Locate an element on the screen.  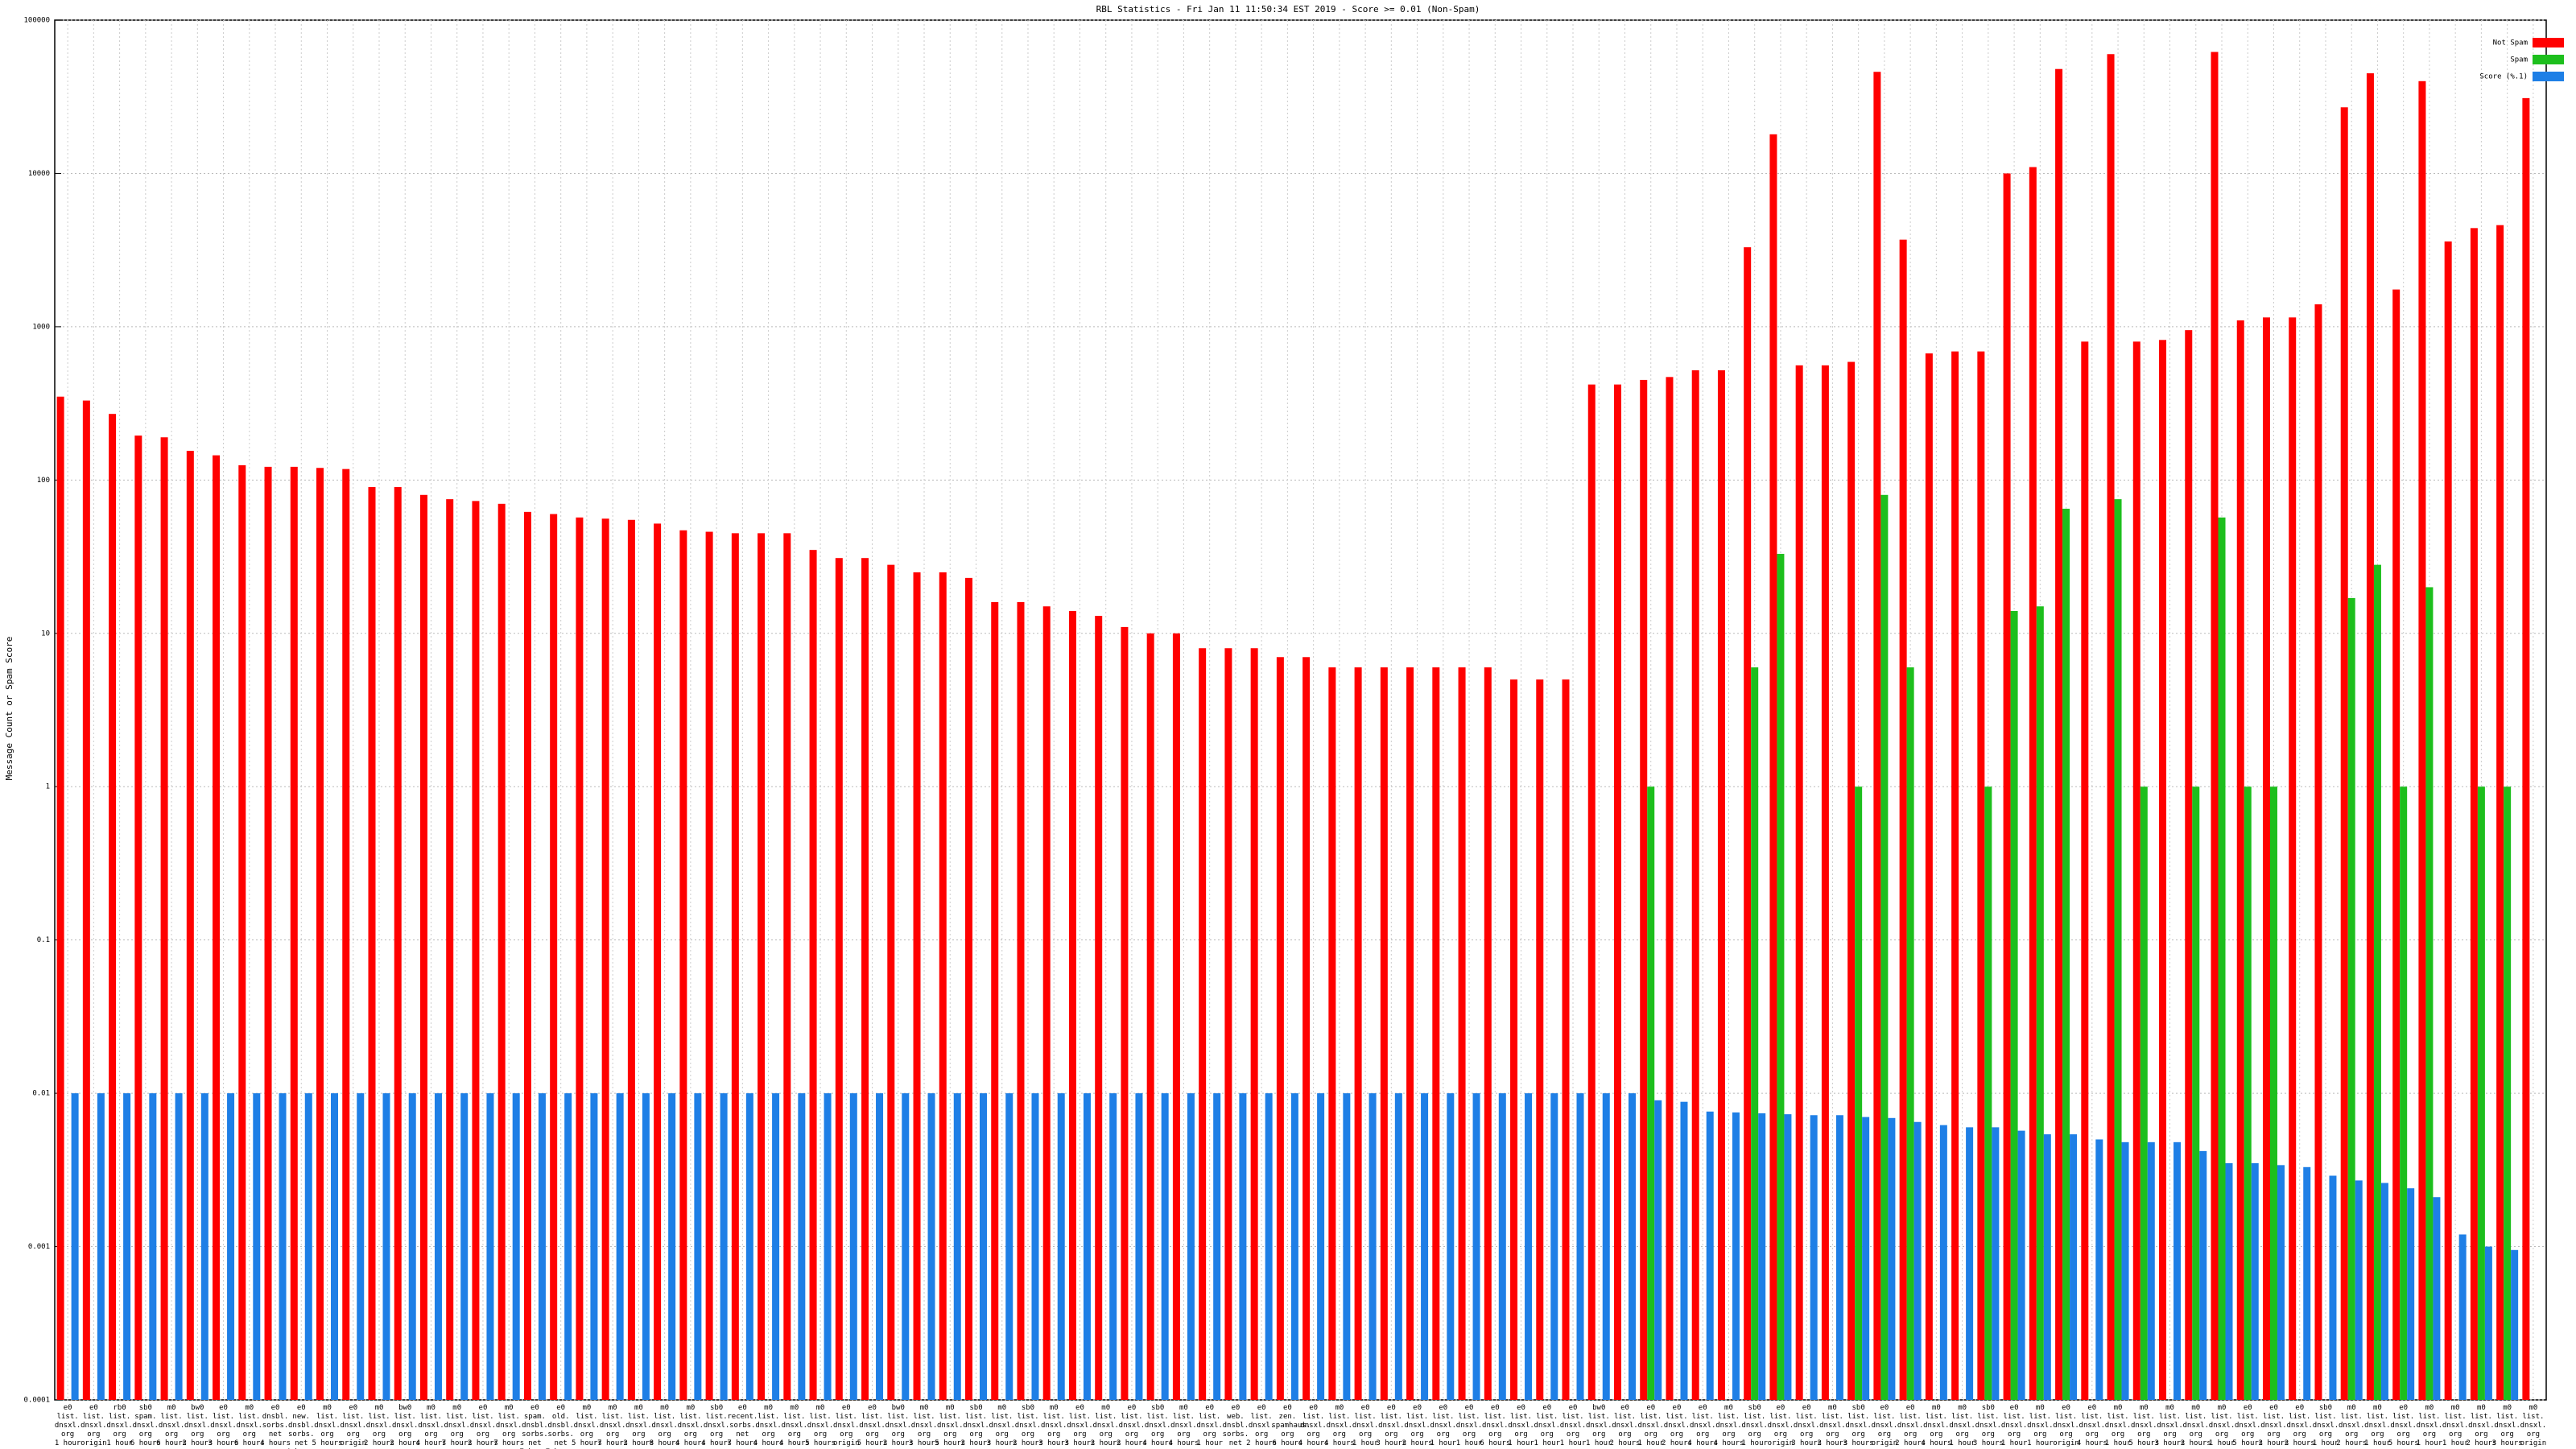
y-tick-label: 0.01 is located at coordinates (41, 1094).